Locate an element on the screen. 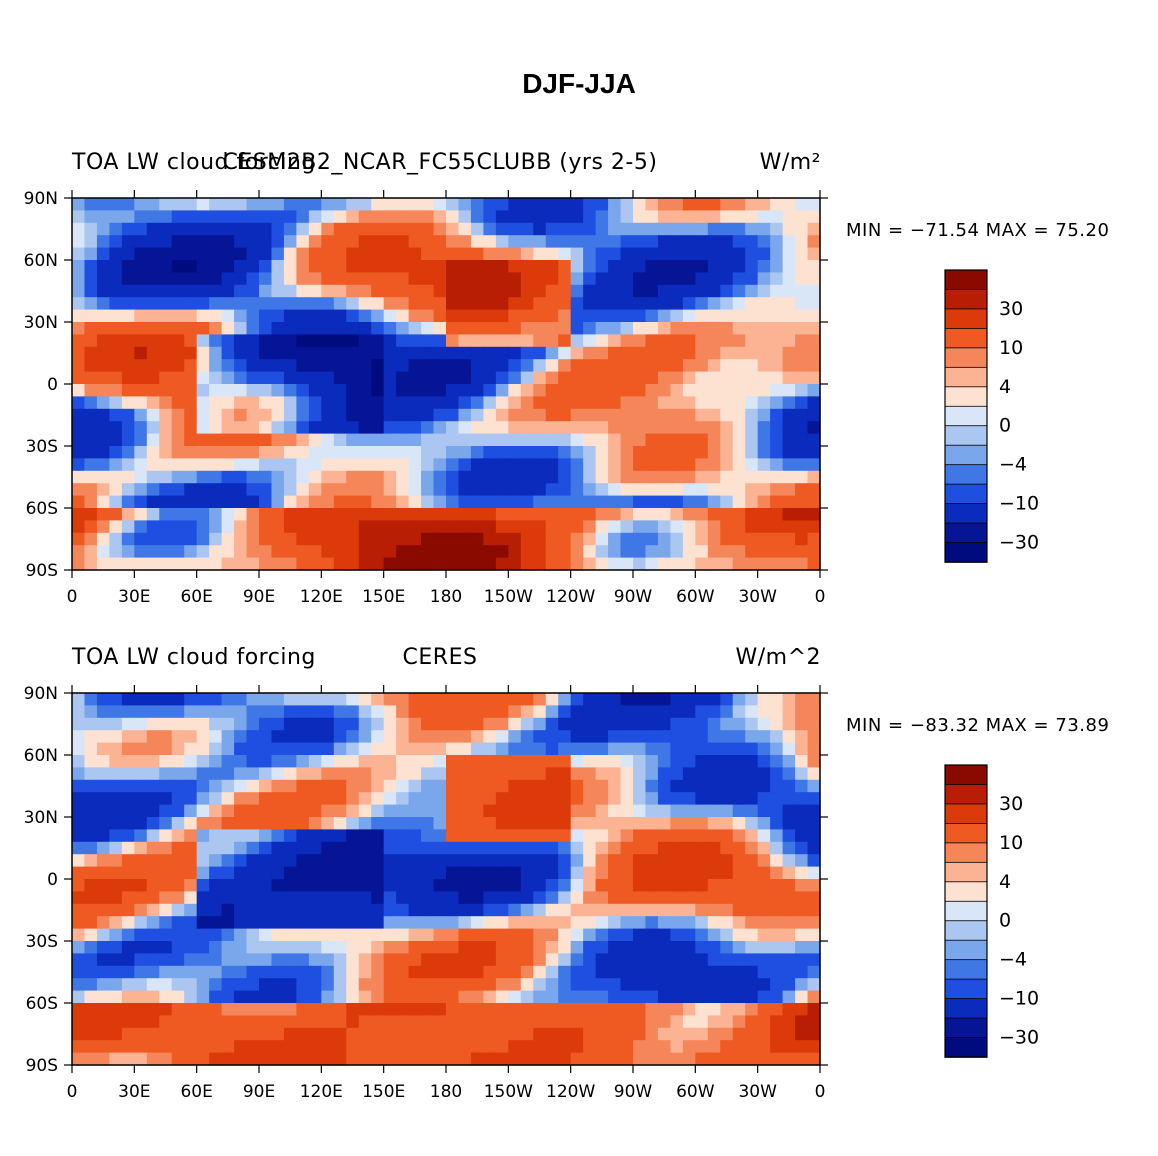  x-tick-label: 0 is located at coordinates (72, 597).